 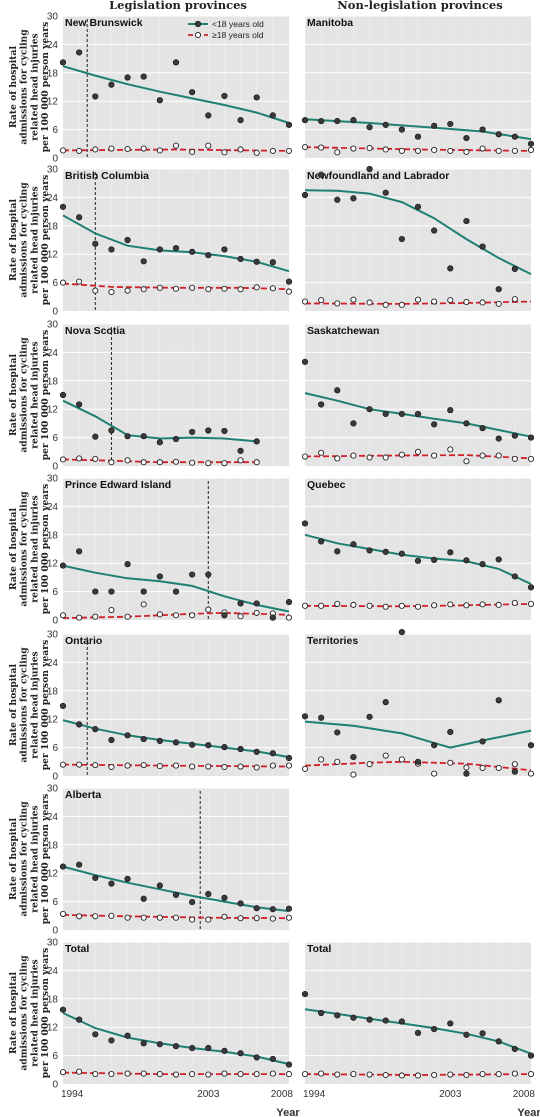 I want to click on panel-title: New Brunswick, so click(x=104, y=23).